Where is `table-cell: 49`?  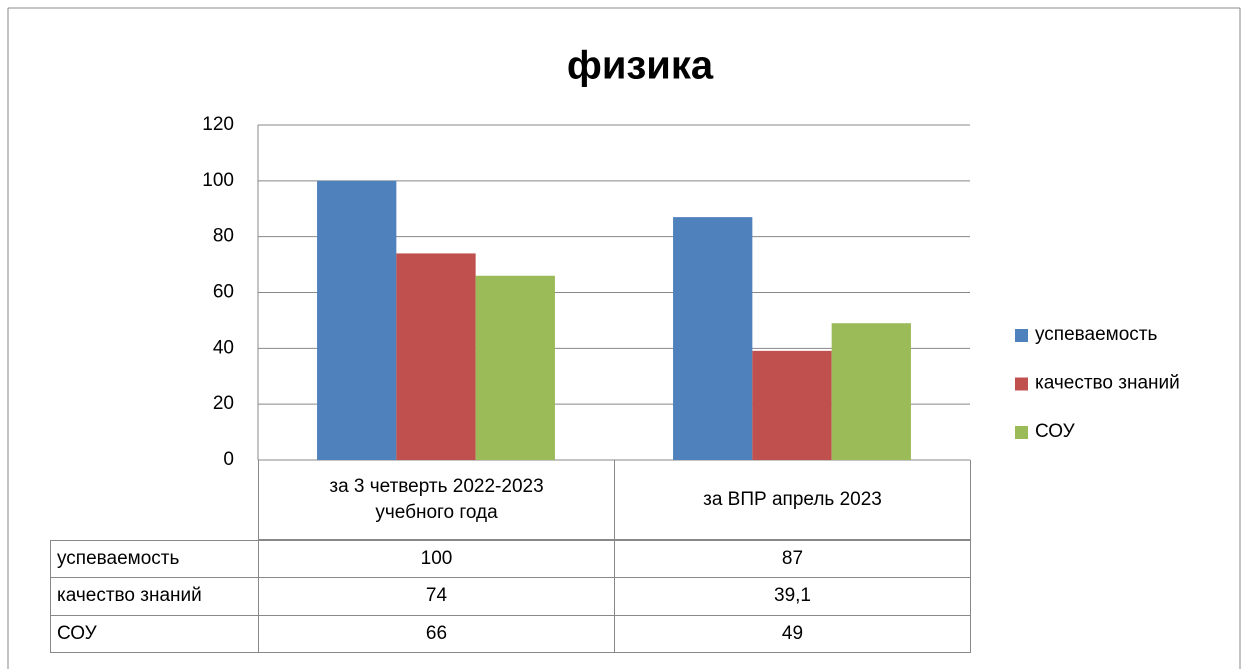
table-cell: 49 is located at coordinates (792, 633).